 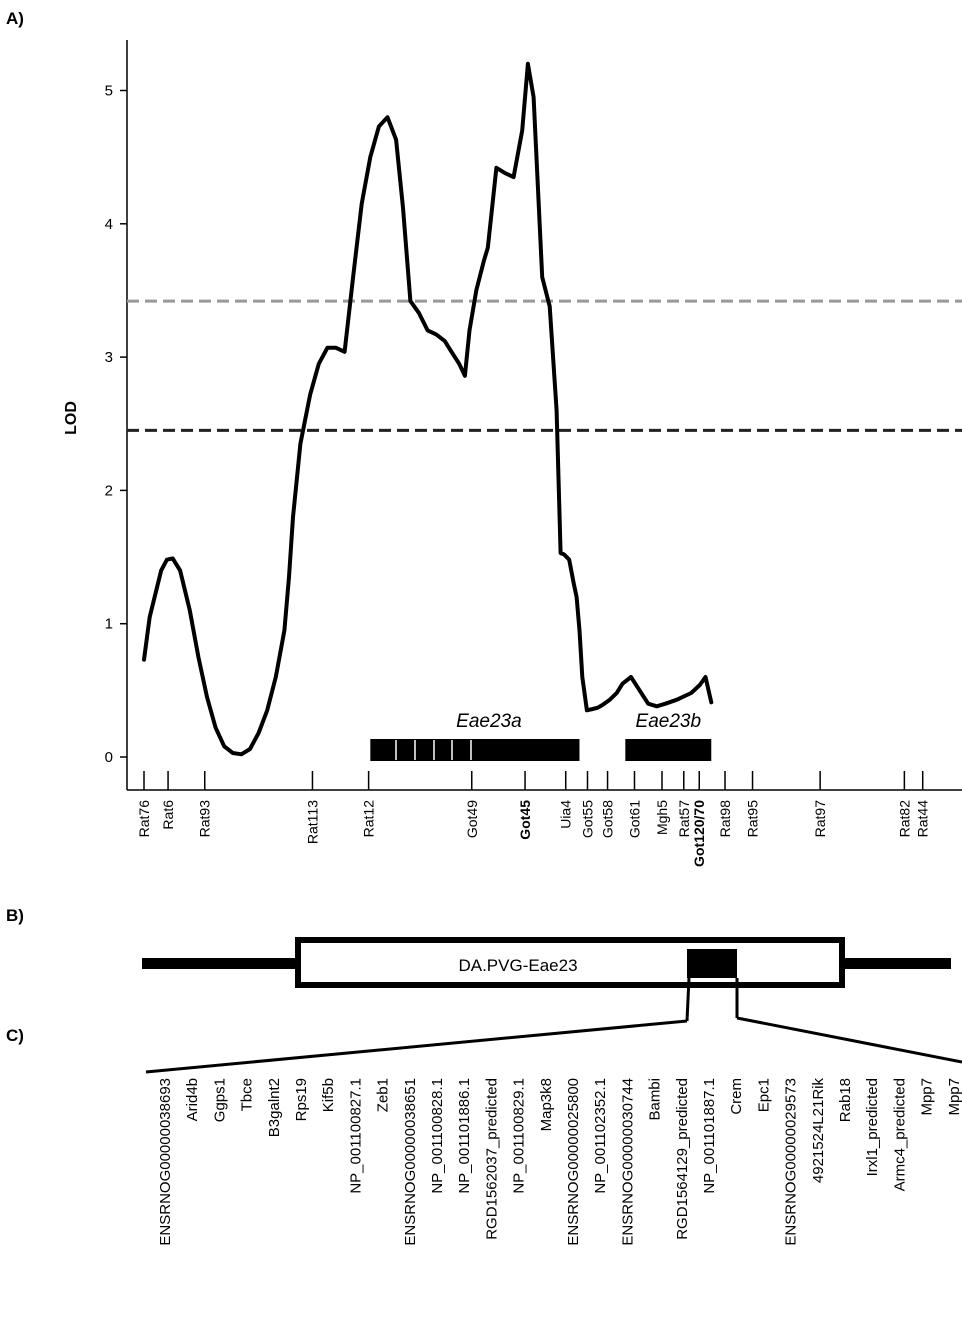 I want to click on qtl-label: Eae23a, so click(x=489, y=721).